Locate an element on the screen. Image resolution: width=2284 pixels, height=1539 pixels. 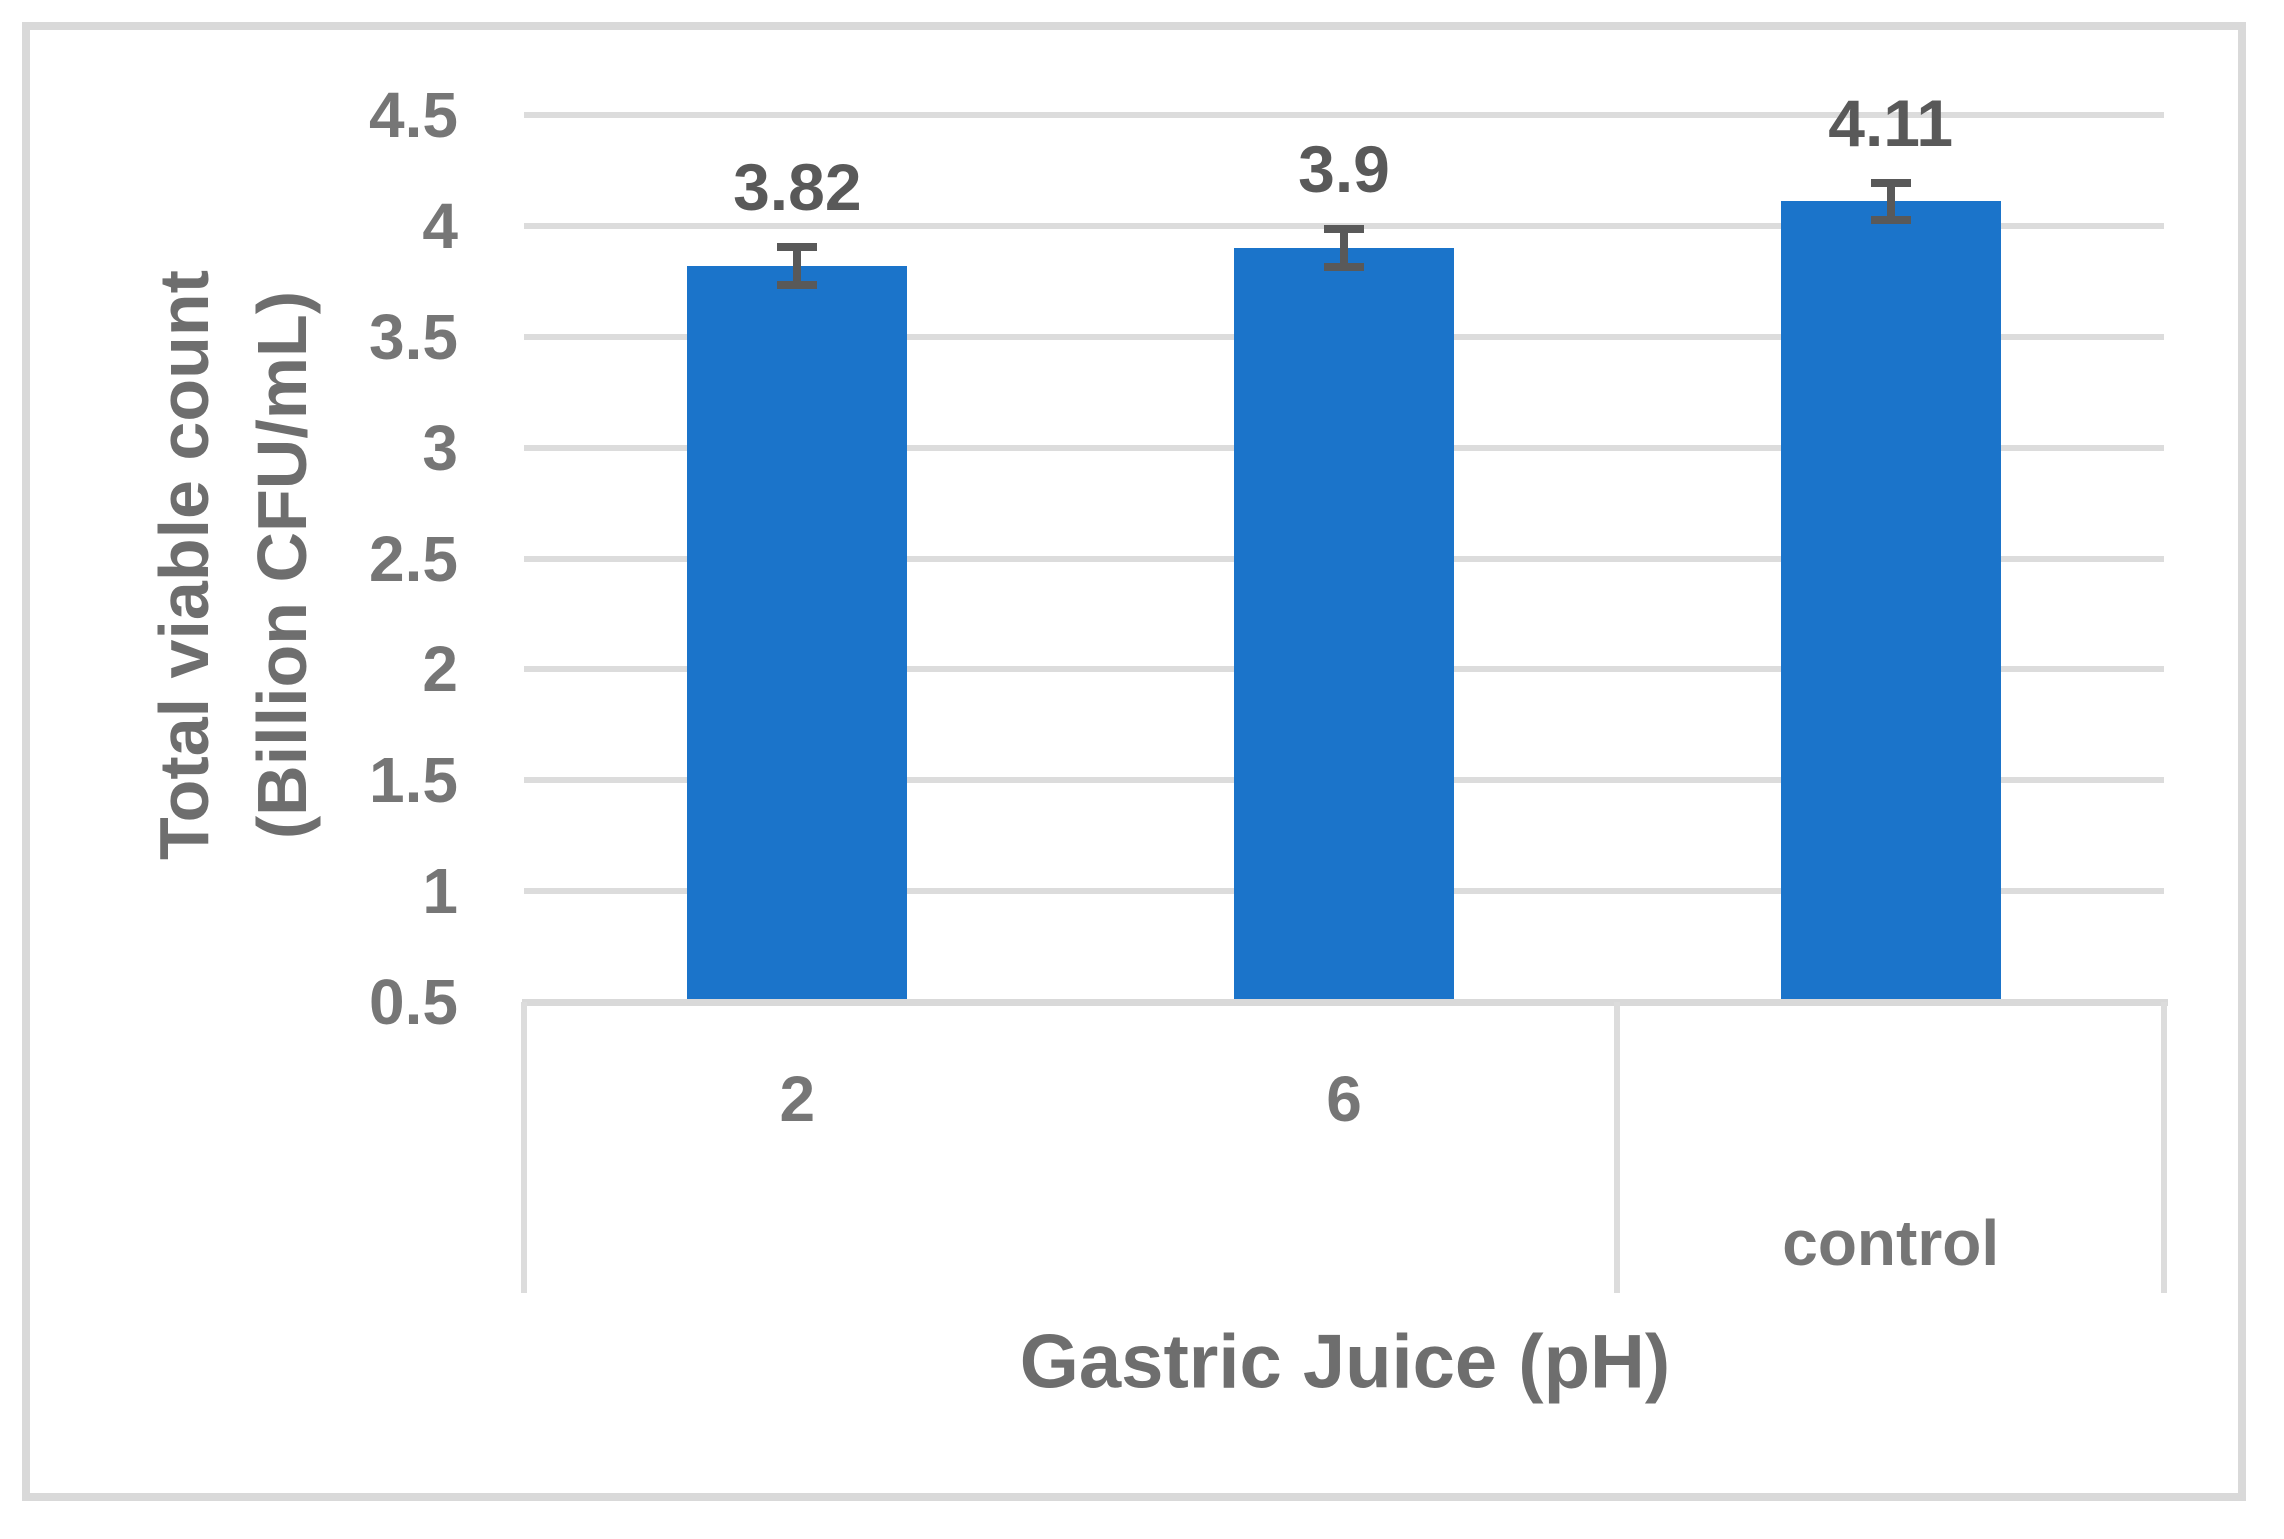
y-tick-label-1.5: 1.5 is located at coordinates (413, 780).